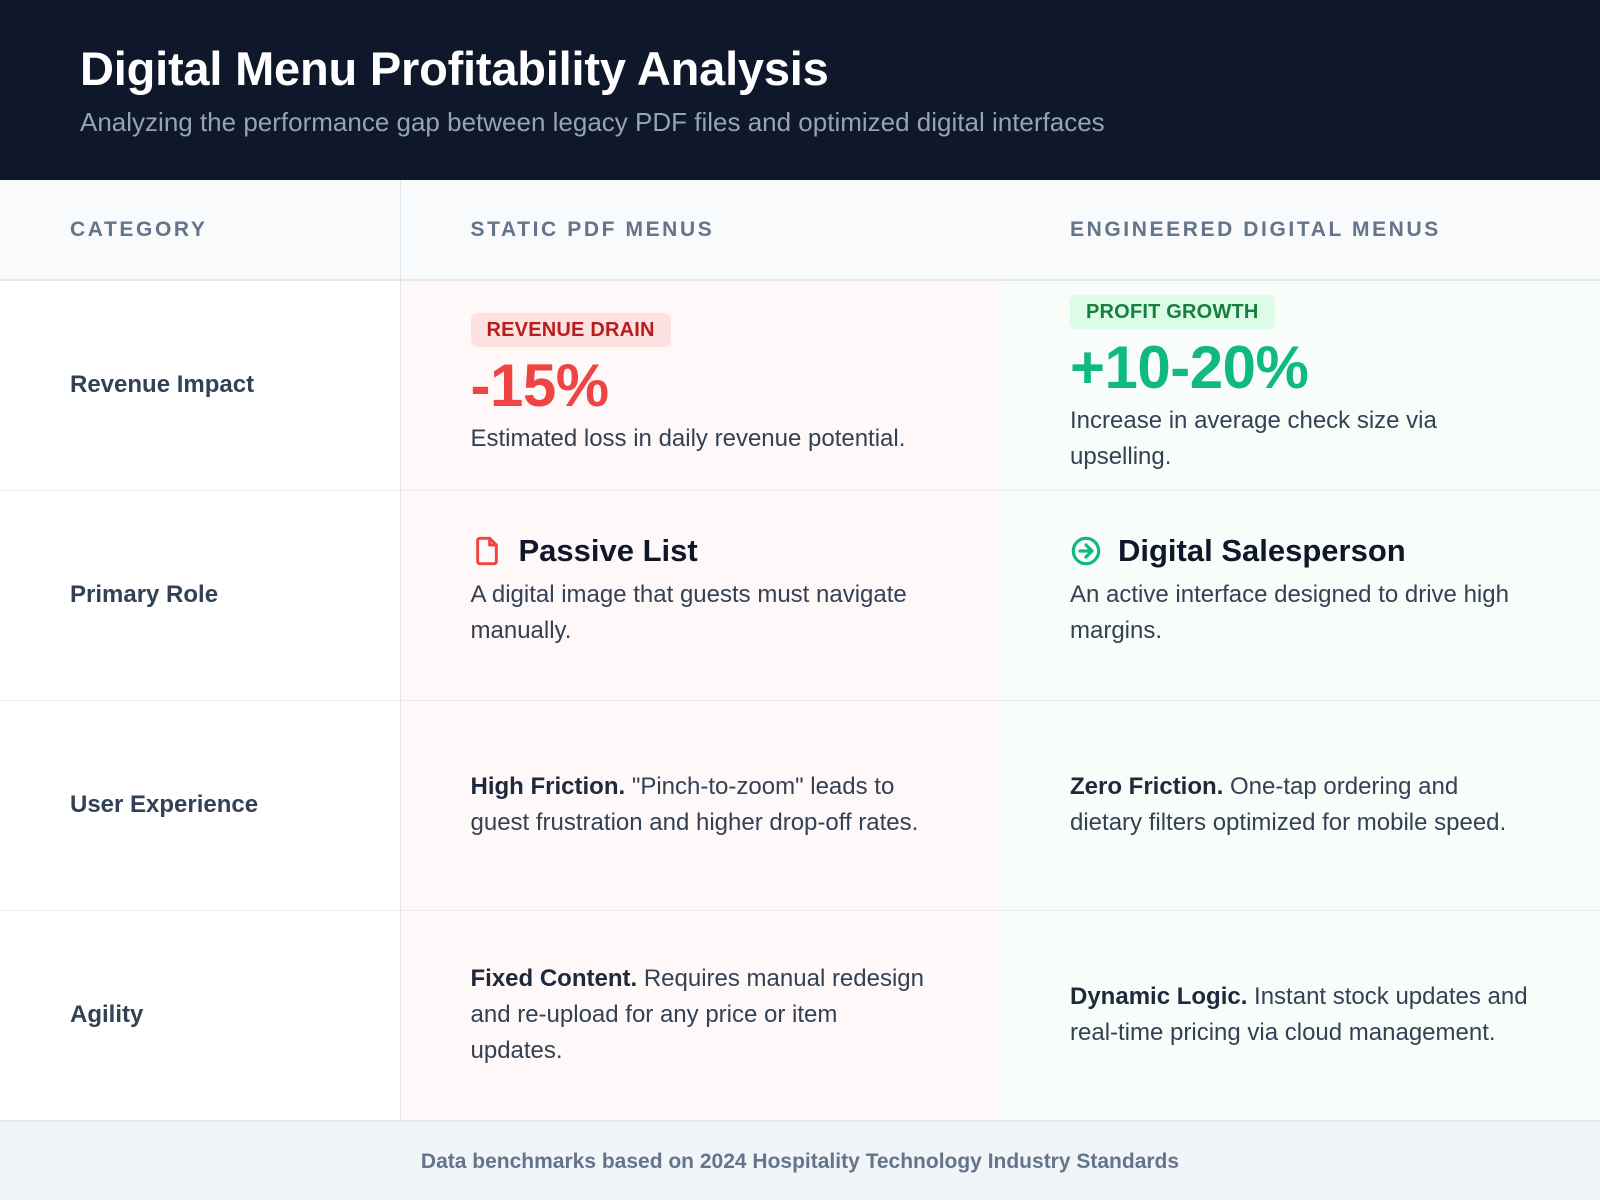 The width and height of the screenshot is (1600, 1200). What do you see at coordinates (608, 550) in the screenshot?
I see `pdf-role-title: Passive List` at bounding box center [608, 550].